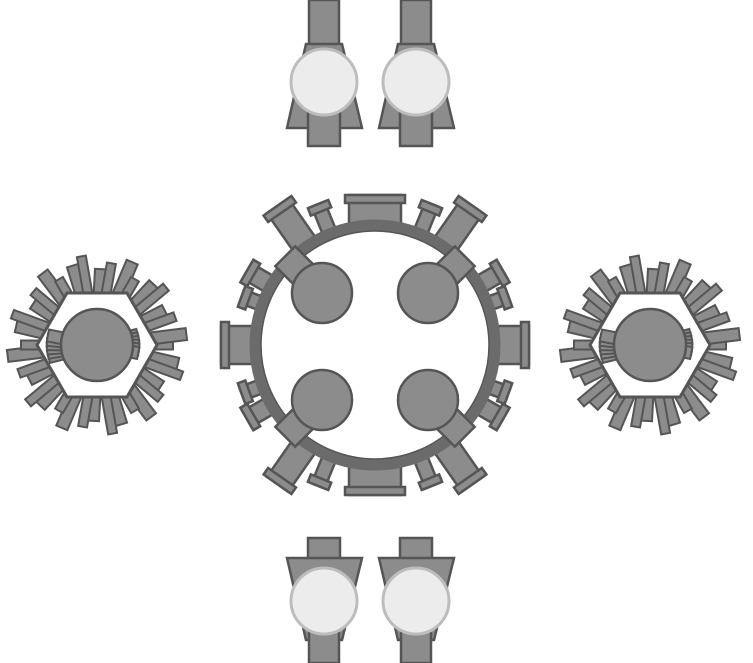 The height and width of the screenshot is (663, 753). I want to click on spiked-hexagon-left, so click(97, 345).